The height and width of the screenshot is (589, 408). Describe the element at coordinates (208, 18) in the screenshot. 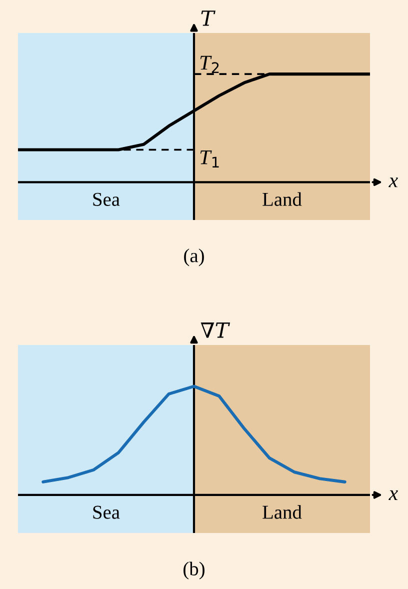

I see `y-axis-title: T` at that location.